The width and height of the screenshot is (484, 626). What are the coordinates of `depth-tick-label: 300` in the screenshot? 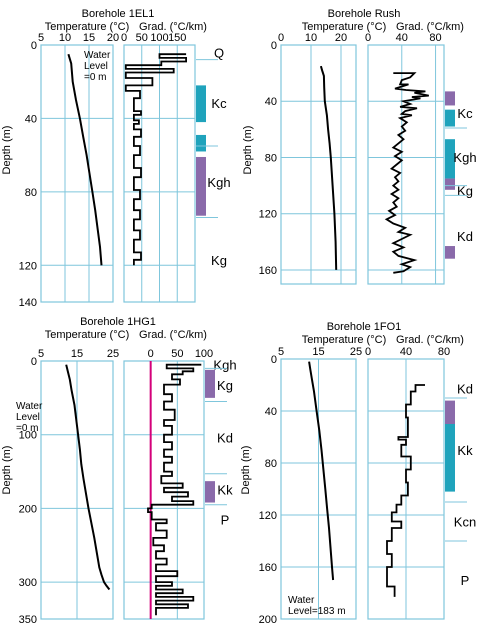 It's located at (28, 583).